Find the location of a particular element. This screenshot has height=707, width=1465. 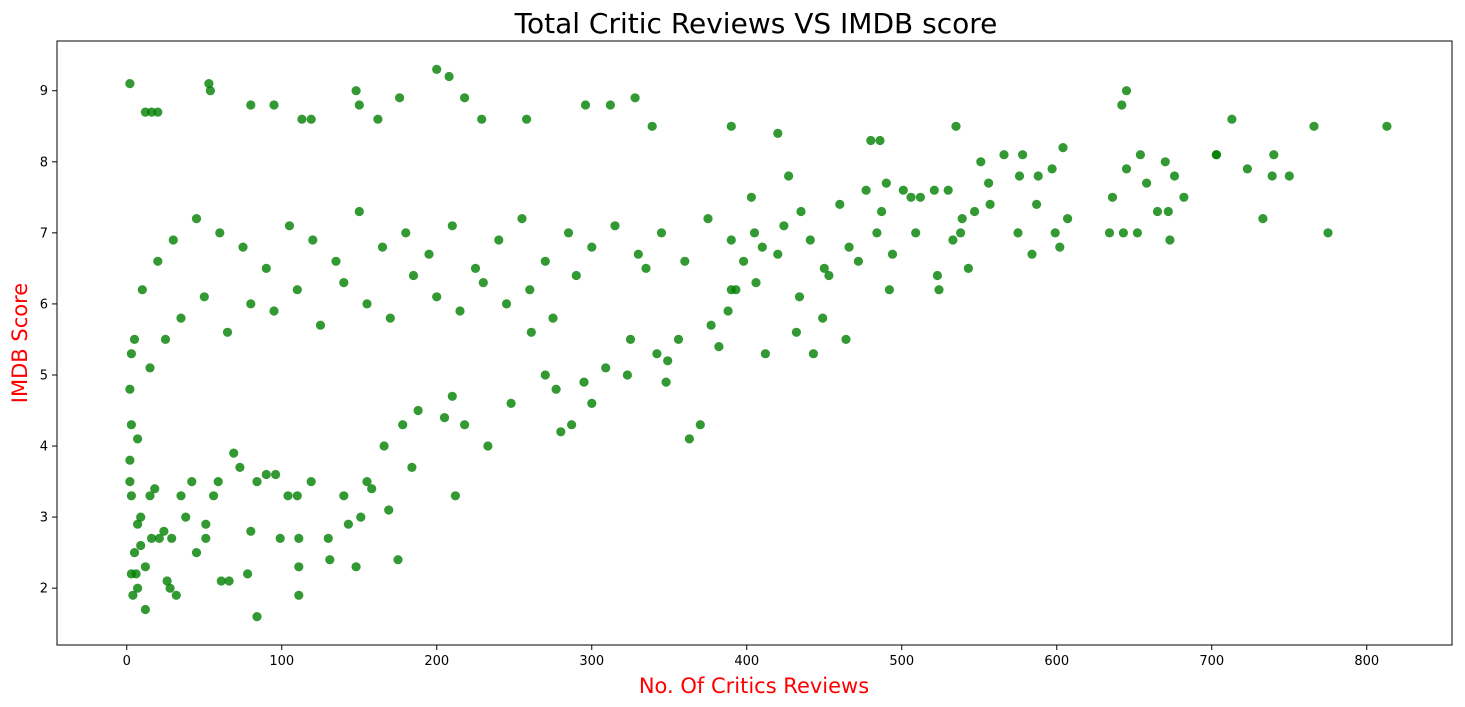

x-tick-label: 200 is located at coordinates (436, 661).